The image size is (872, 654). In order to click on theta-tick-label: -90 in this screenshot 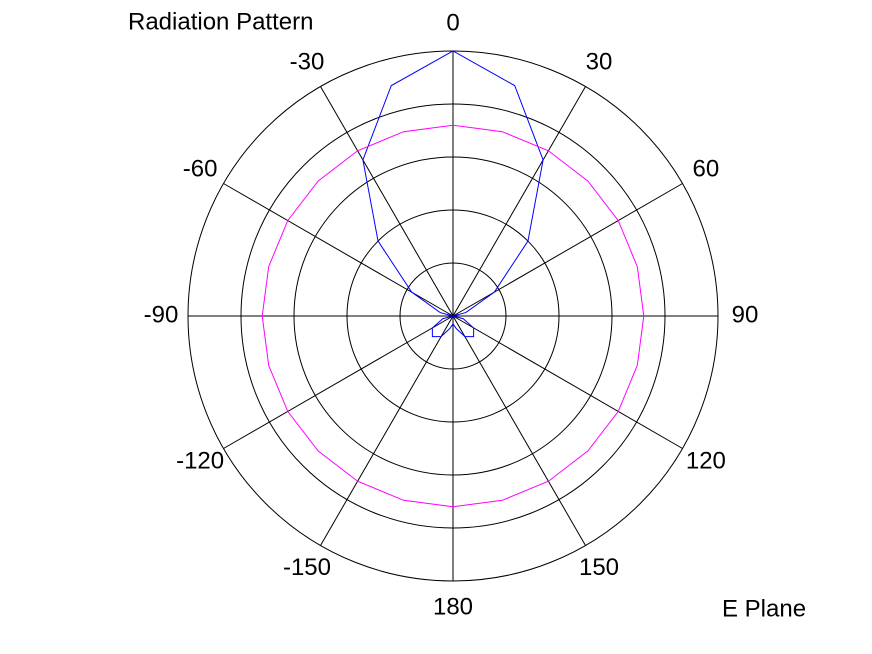, I will do `click(161, 314)`.